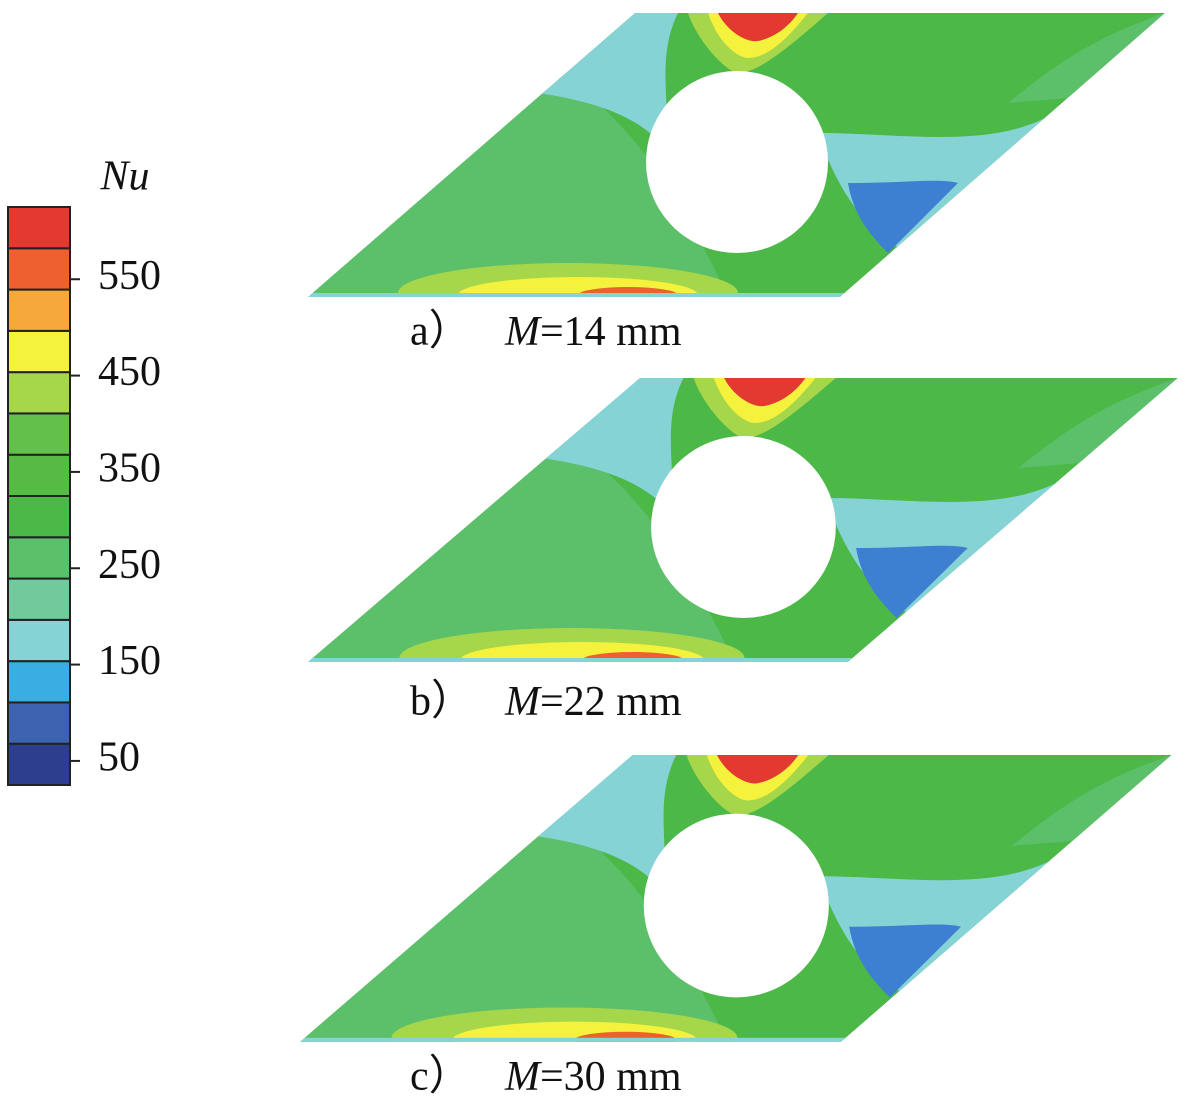  Describe the element at coordinates (119, 758) in the screenshot. I see `colorbar-tick-label: 50` at that location.